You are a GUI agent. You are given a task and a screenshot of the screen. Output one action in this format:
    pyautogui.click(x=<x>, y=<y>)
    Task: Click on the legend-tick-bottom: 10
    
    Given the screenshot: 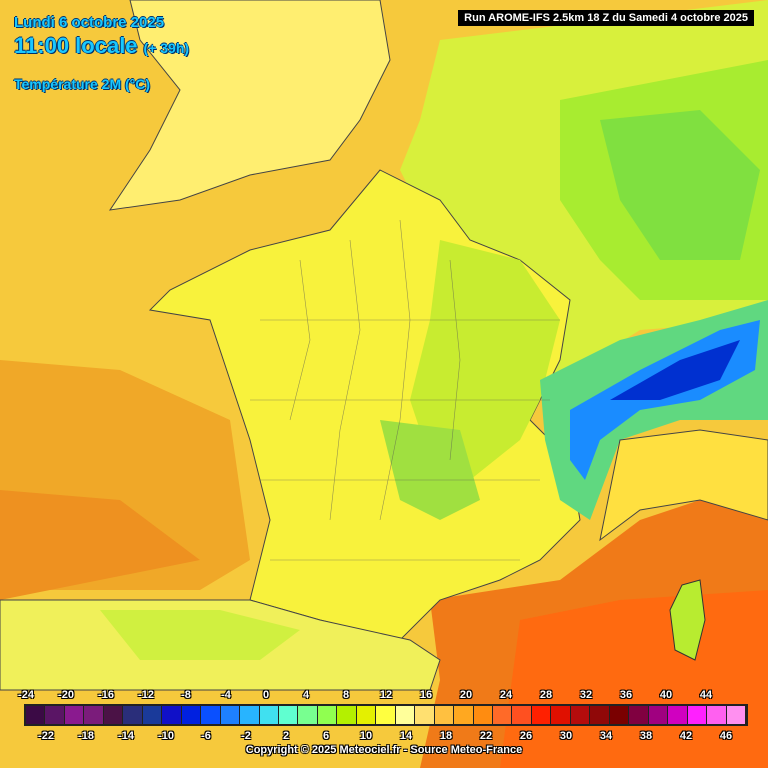 What is the action you would take?
    pyautogui.click(x=366, y=736)
    